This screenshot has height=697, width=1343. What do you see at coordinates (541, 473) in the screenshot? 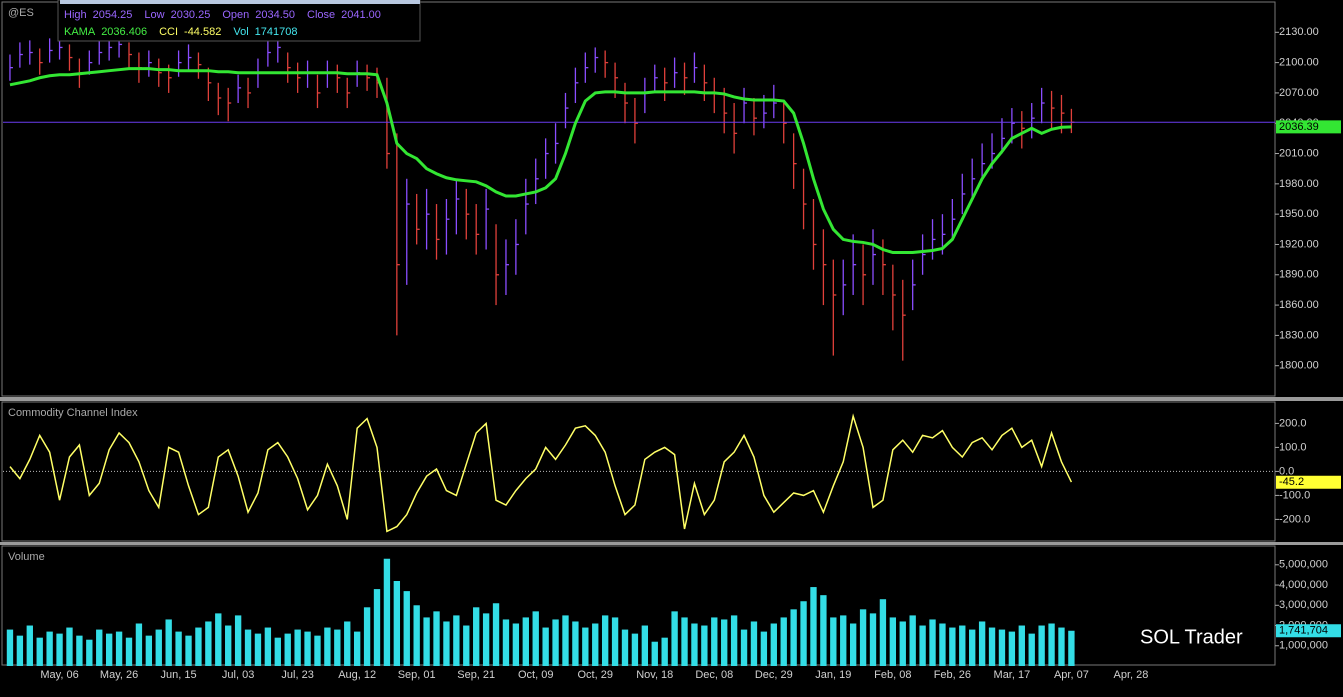
I see `cci-line` at bounding box center [541, 473].